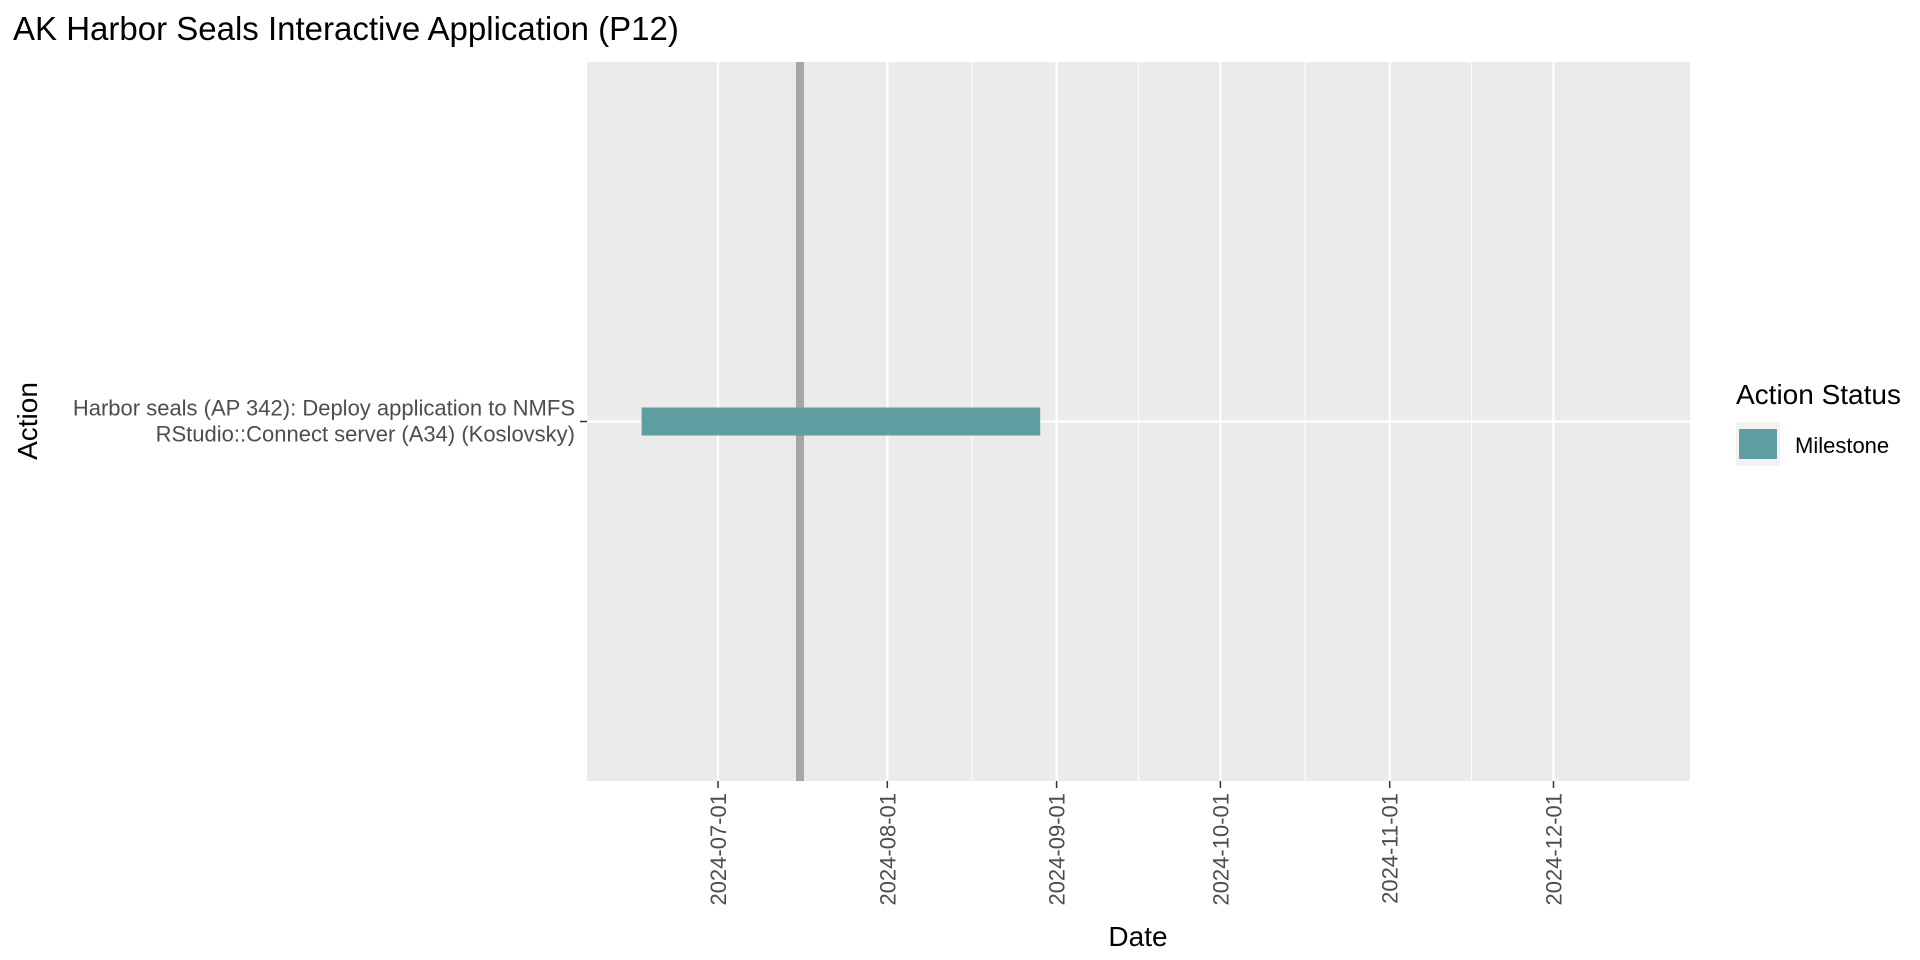  Describe the element at coordinates (27, 421) in the screenshot. I see `y-axis-title: Action` at that location.